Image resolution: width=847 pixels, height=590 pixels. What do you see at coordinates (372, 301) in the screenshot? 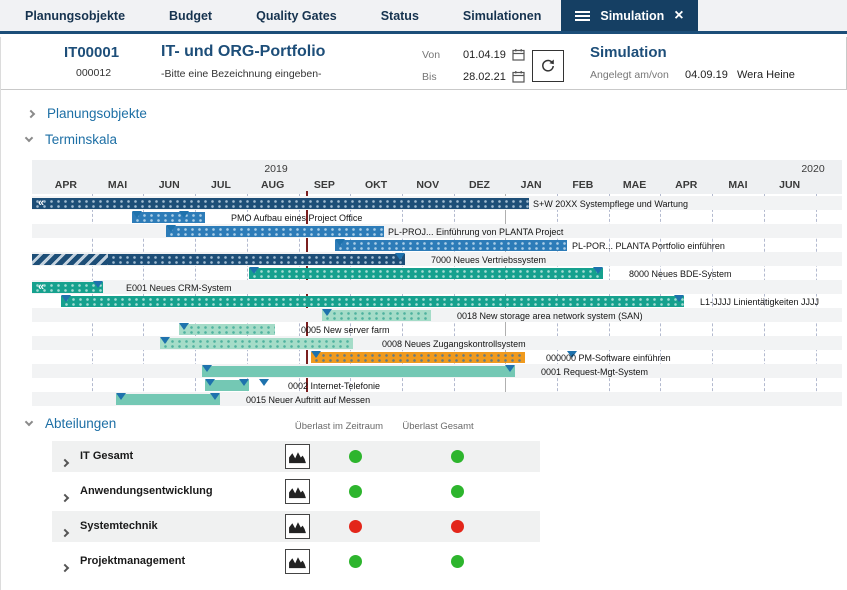
I see `gantt-bar-l1-jjjj-linient-ti` at bounding box center [372, 301].